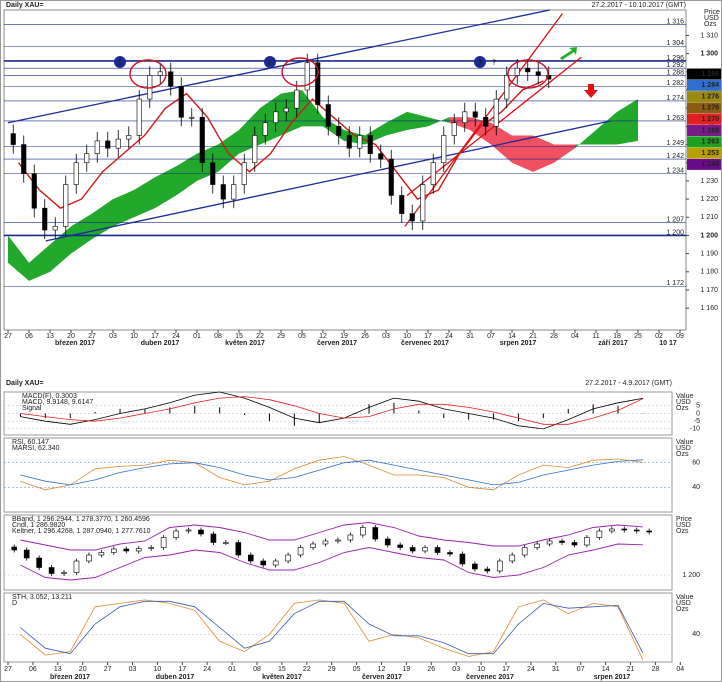 This screenshot has height=682, width=722. What do you see at coordinates (695, 429) in the screenshot?
I see `y-tick-label: -10` at bounding box center [695, 429].